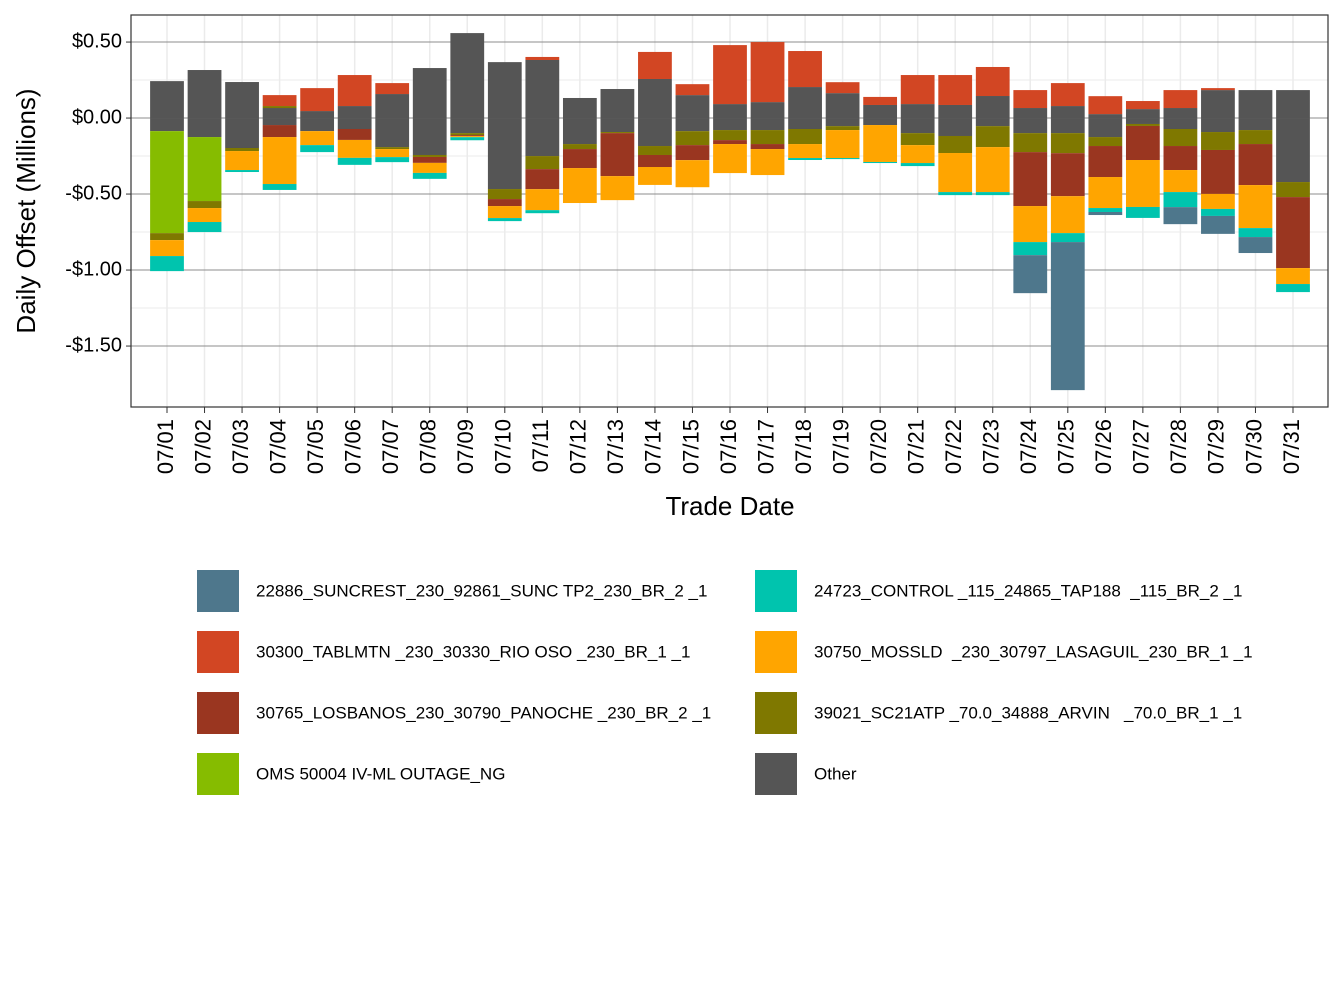  I want to click on x-tick-label: 07/26, so click(1103, 446).